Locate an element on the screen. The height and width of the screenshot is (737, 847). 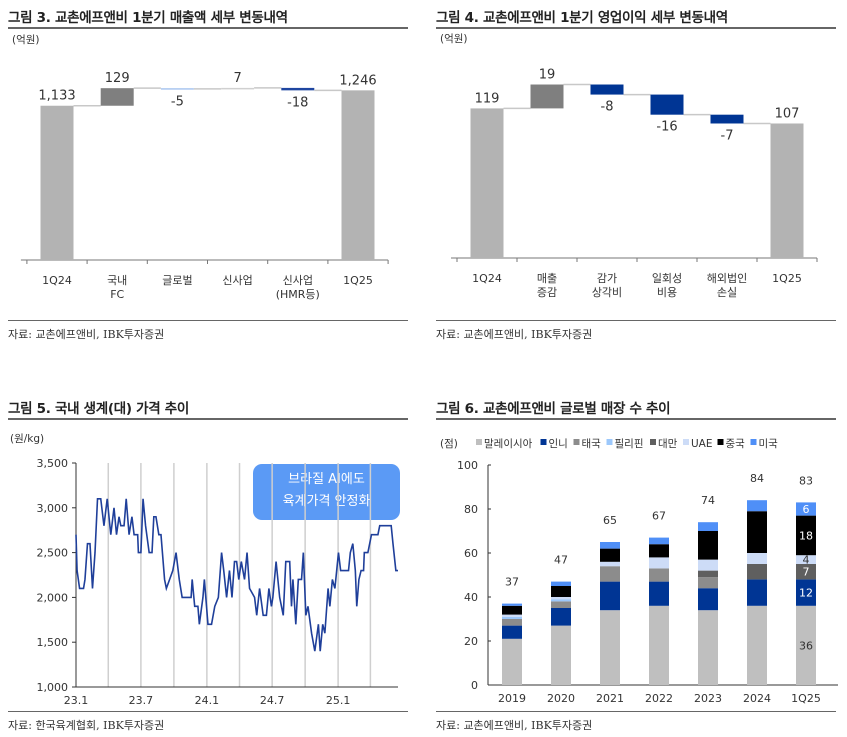
bar-segment-태국-2021 is located at coordinates (610, 574).